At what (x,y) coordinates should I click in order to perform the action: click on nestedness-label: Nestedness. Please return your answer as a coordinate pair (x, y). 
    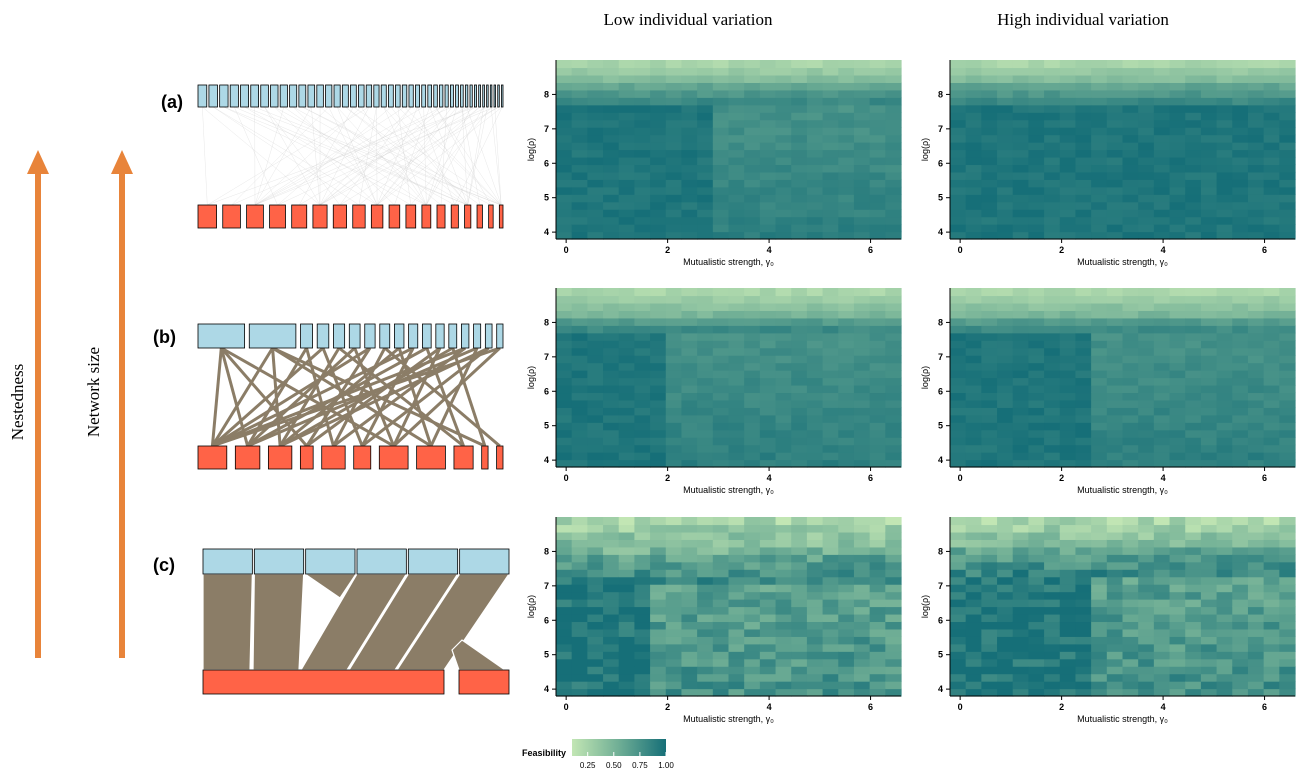
    Looking at the image, I should click on (17, 402).